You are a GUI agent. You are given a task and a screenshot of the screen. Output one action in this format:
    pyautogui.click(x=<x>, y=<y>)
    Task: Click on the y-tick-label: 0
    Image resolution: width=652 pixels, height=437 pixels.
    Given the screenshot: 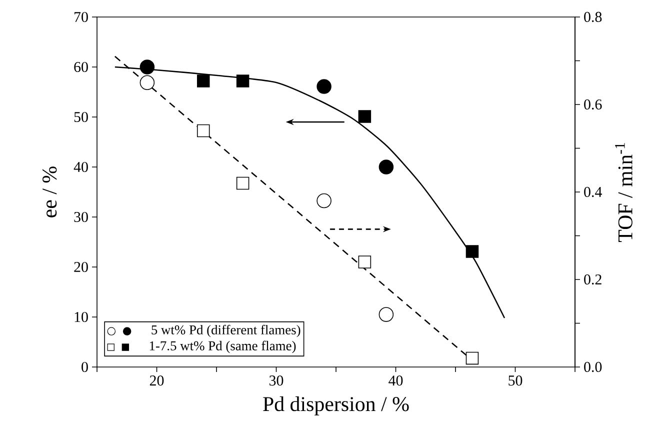 What is the action you would take?
    pyautogui.click(x=85, y=367)
    